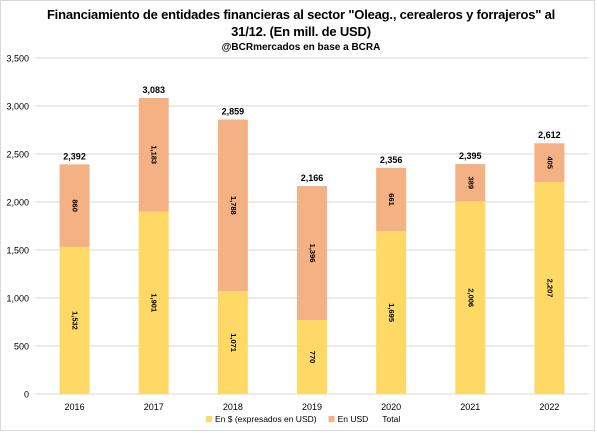  I want to click on data-label: 1,183, so click(154, 154).